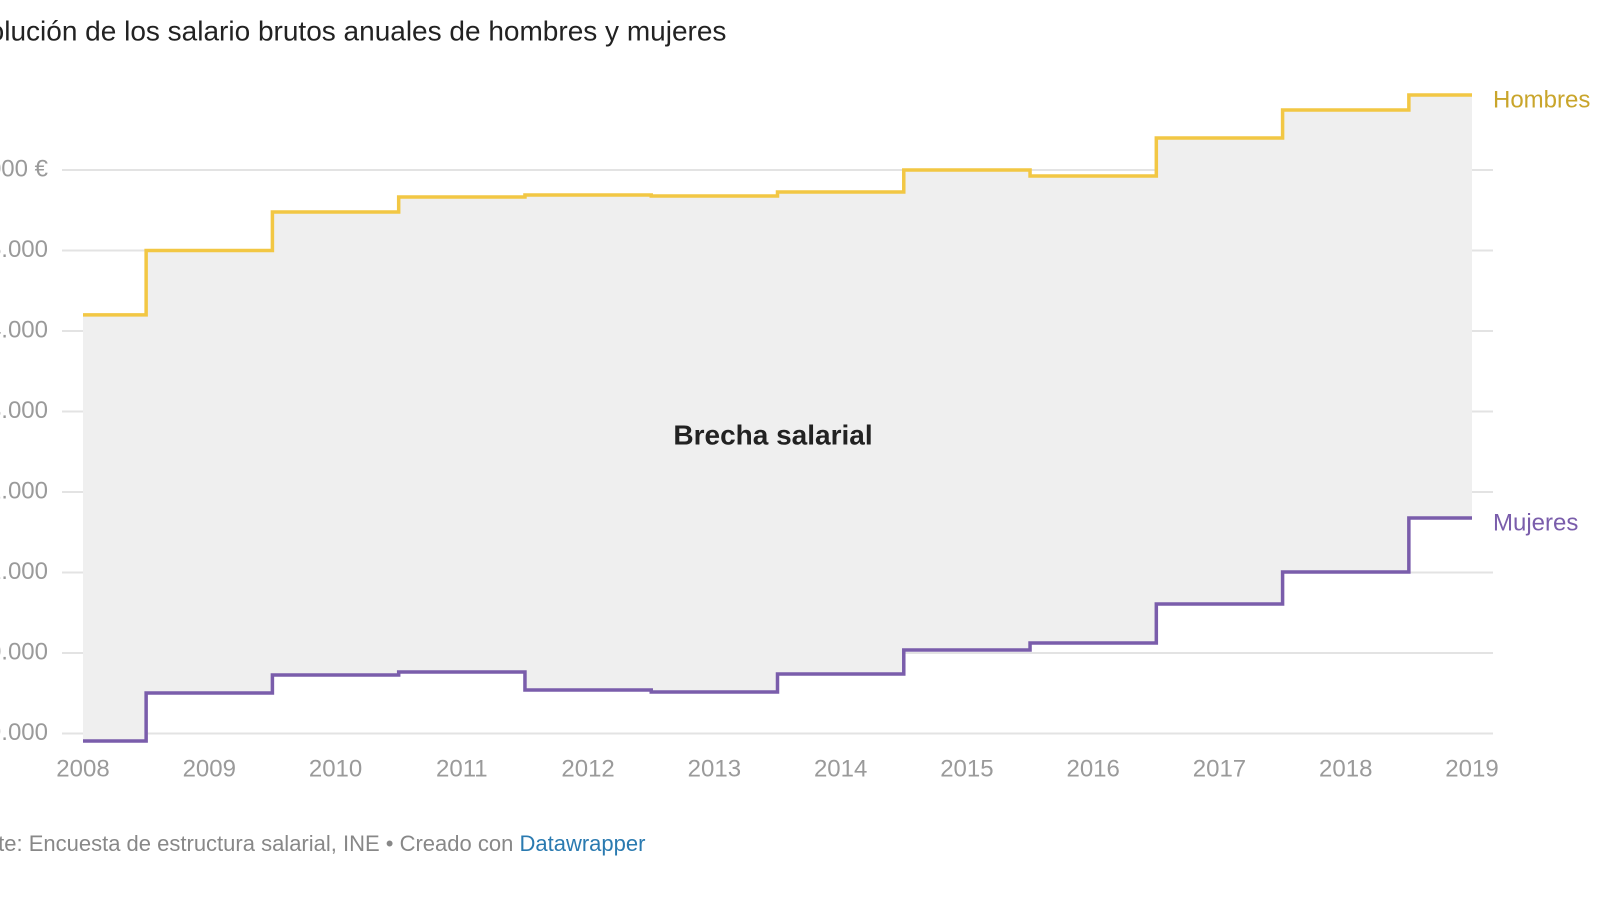 Image resolution: width=1600 pixels, height=900 pixels. I want to click on series-label: Hombres, so click(1541, 99).